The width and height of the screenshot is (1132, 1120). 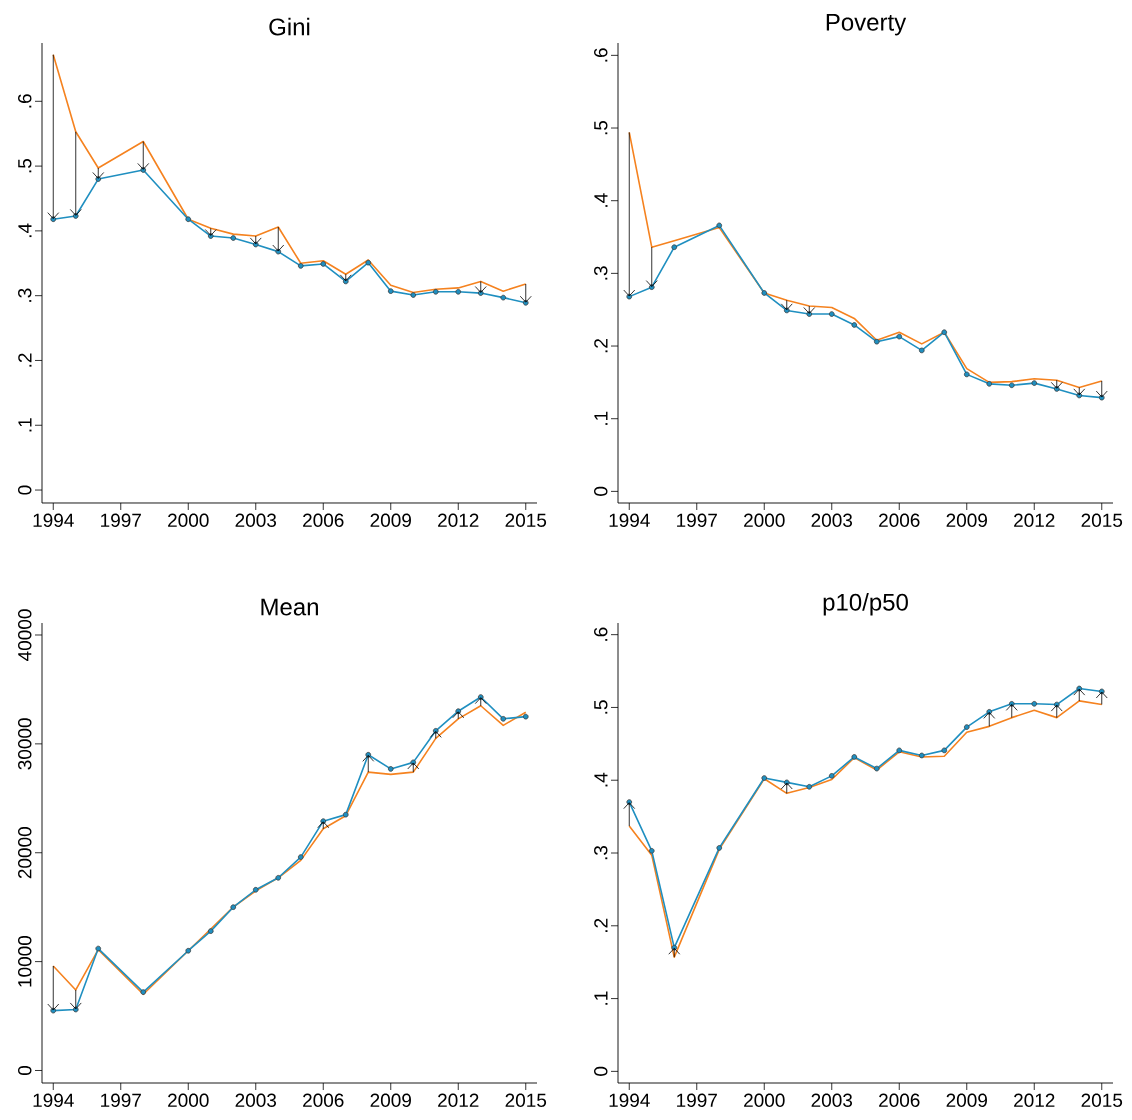 What do you see at coordinates (289, 26) in the screenshot?
I see `chart-title: Gini` at bounding box center [289, 26].